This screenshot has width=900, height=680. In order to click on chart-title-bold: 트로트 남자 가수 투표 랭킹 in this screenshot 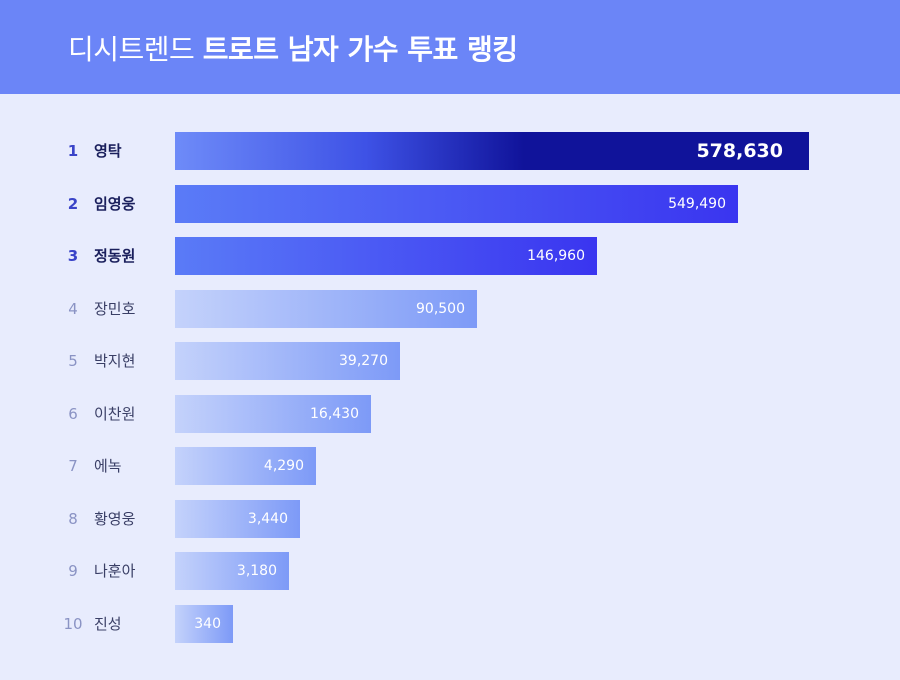, I will do `click(360, 49)`.